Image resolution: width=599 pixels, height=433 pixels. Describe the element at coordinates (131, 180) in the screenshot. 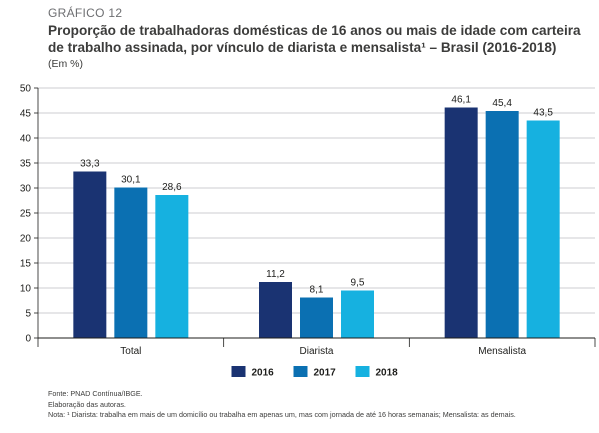

I see `data-label: 30,1` at that location.